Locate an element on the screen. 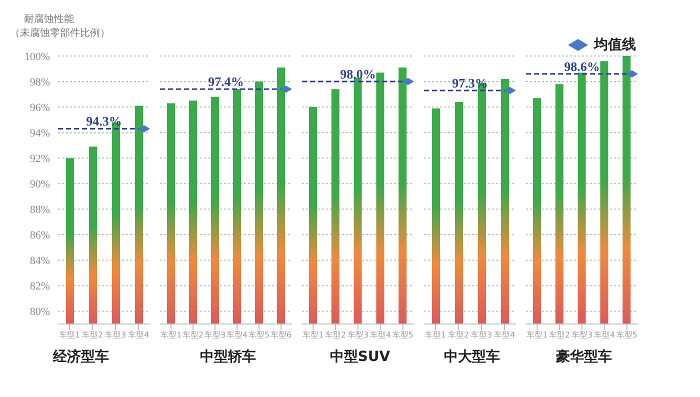  text: 中型轿车 is located at coordinates (228, 357).